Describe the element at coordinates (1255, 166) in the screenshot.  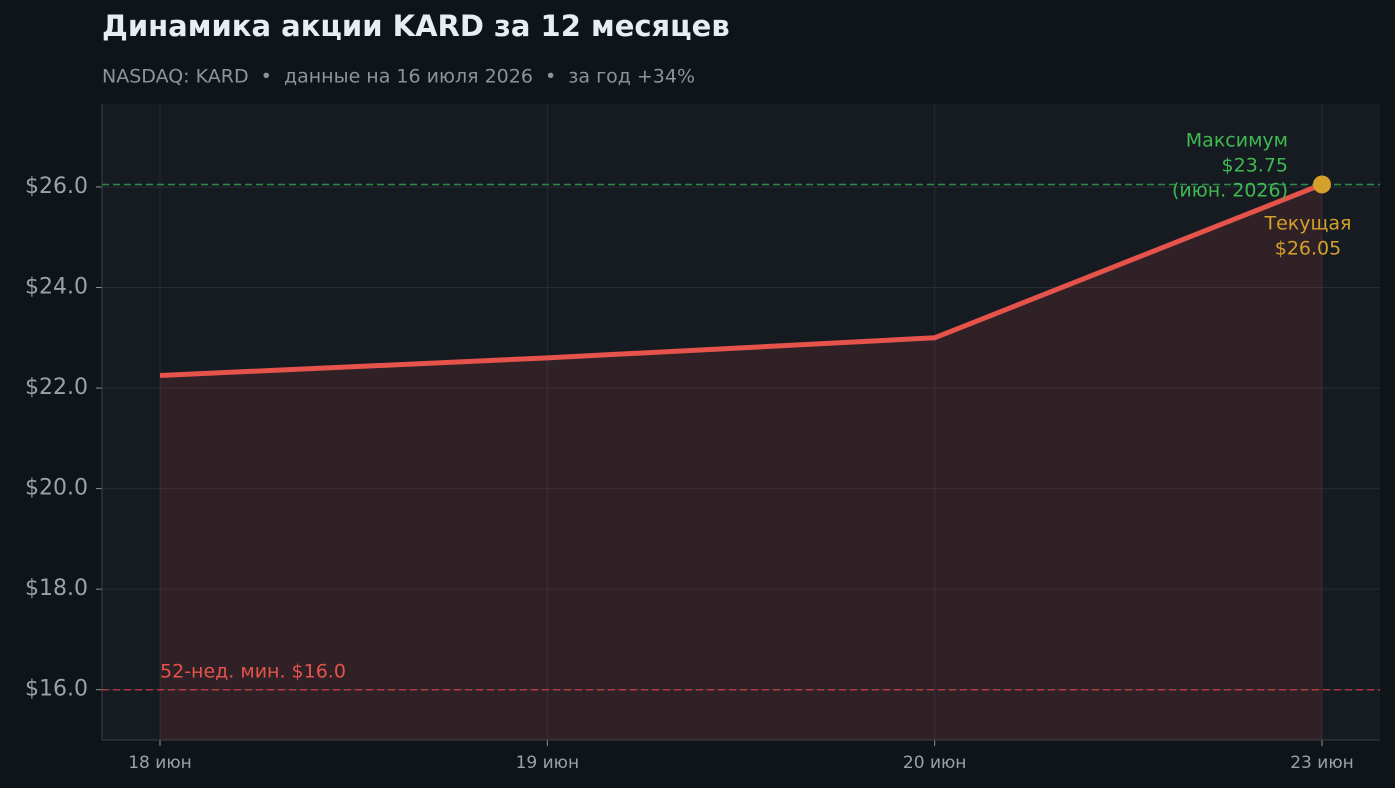
I see `annotation: $23.75` at that location.